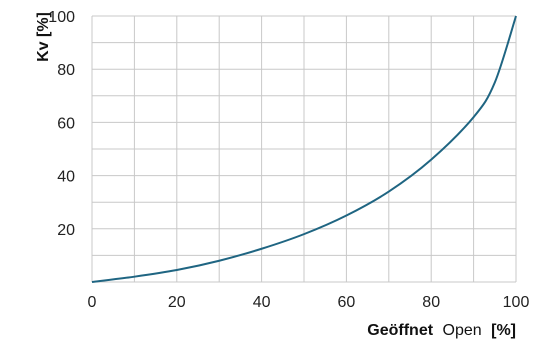 The width and height of the screenshot is (548, 351). I want to click on x-axis-title: Geöffnet Open [%], so click(441, 330).